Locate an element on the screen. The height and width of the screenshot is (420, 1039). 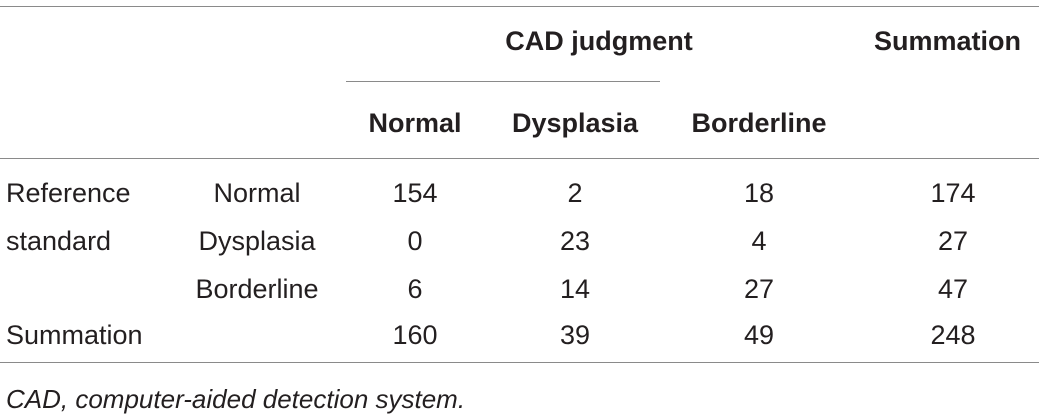
table-cell: 18 is located at coordinates (759, 193).